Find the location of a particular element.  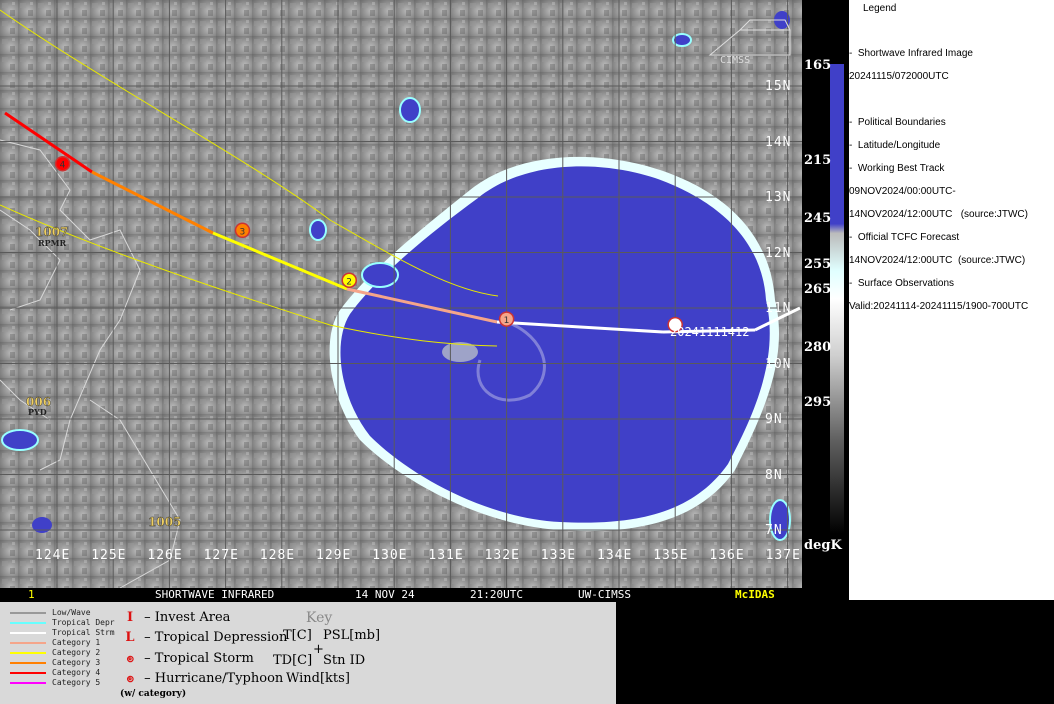

symbol-key-row: L – Tropical Depression is located at coordinates (203, 637).